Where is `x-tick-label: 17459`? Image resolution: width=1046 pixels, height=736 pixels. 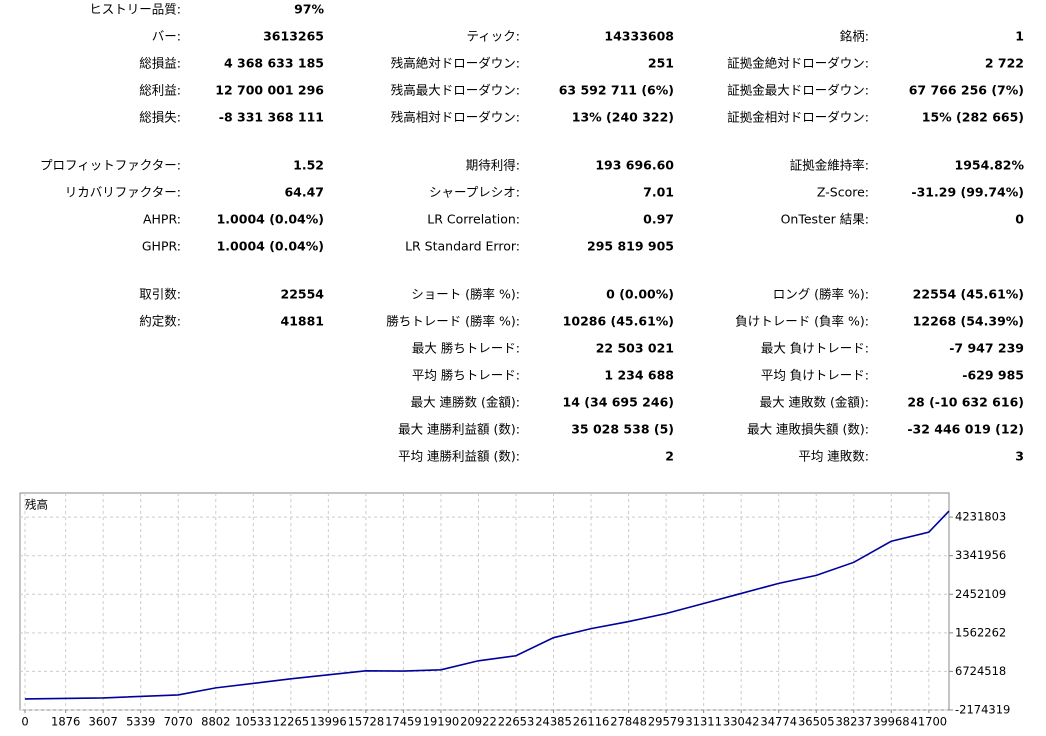 x-tick-label: 17459 is located at coordinates (403, 722).